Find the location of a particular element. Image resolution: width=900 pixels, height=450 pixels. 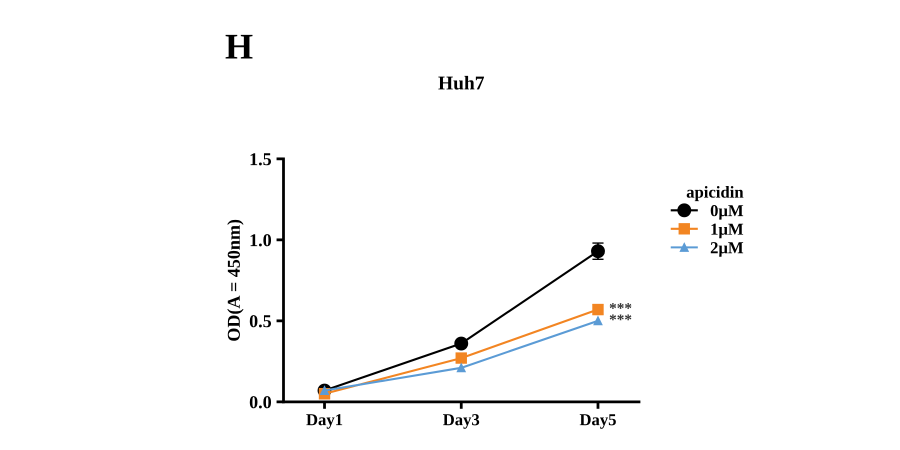

chart-title: Huh7 is located at coordinates (461, 83).